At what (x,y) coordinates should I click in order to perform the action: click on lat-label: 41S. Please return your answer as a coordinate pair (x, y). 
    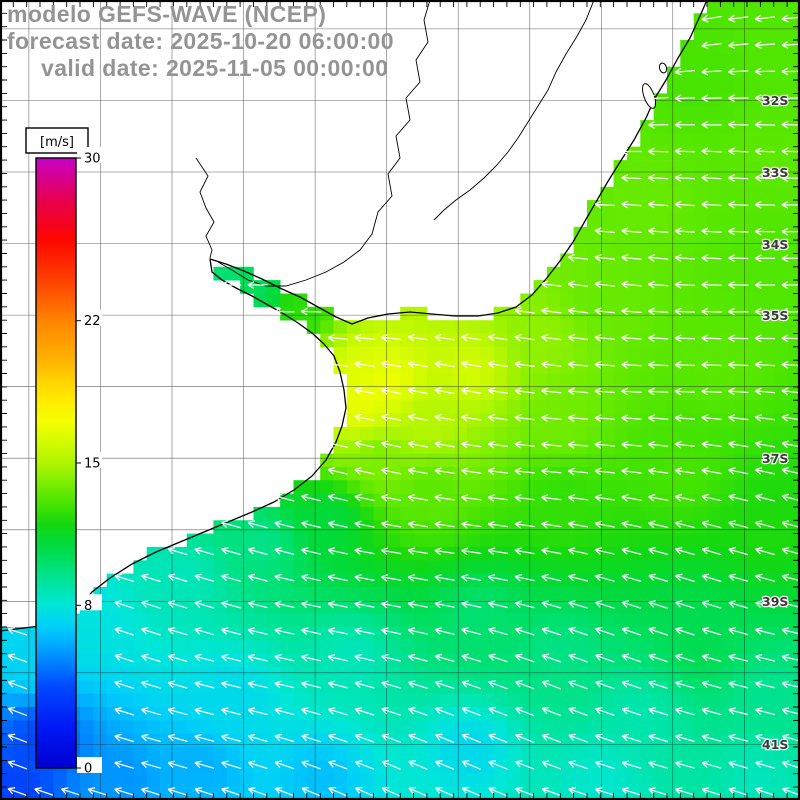
    Looking at the image, I should click on (775, 744).